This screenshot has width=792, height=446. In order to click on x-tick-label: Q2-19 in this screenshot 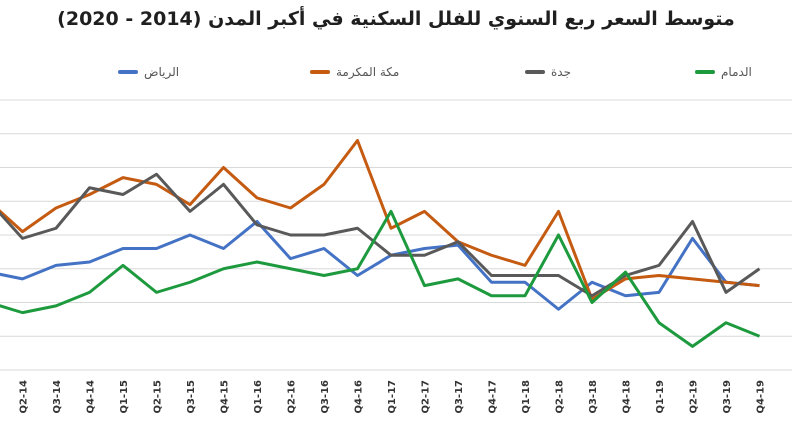, I will do `click(694, 397)`.